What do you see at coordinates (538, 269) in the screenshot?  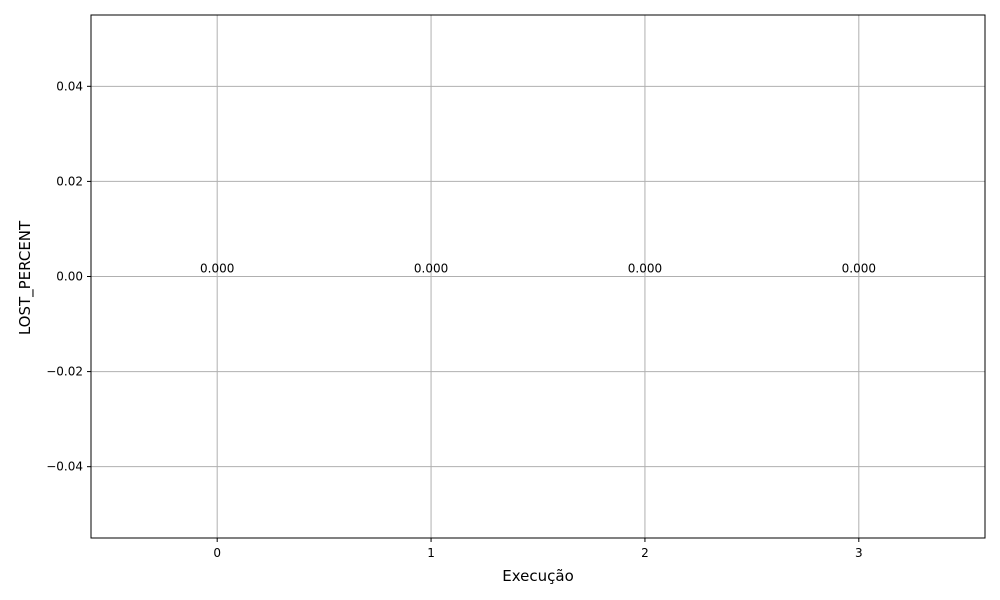 I see `data-labels: 0.000 0.000 0.000 0.000` at bounding box center [538, 269].